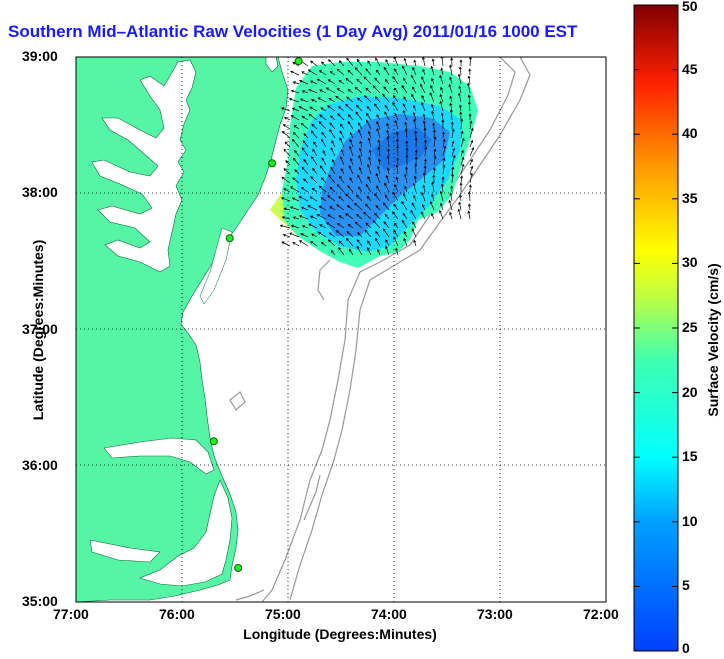  I want to click on y-tick-label: 36:00, so click(40, 464).